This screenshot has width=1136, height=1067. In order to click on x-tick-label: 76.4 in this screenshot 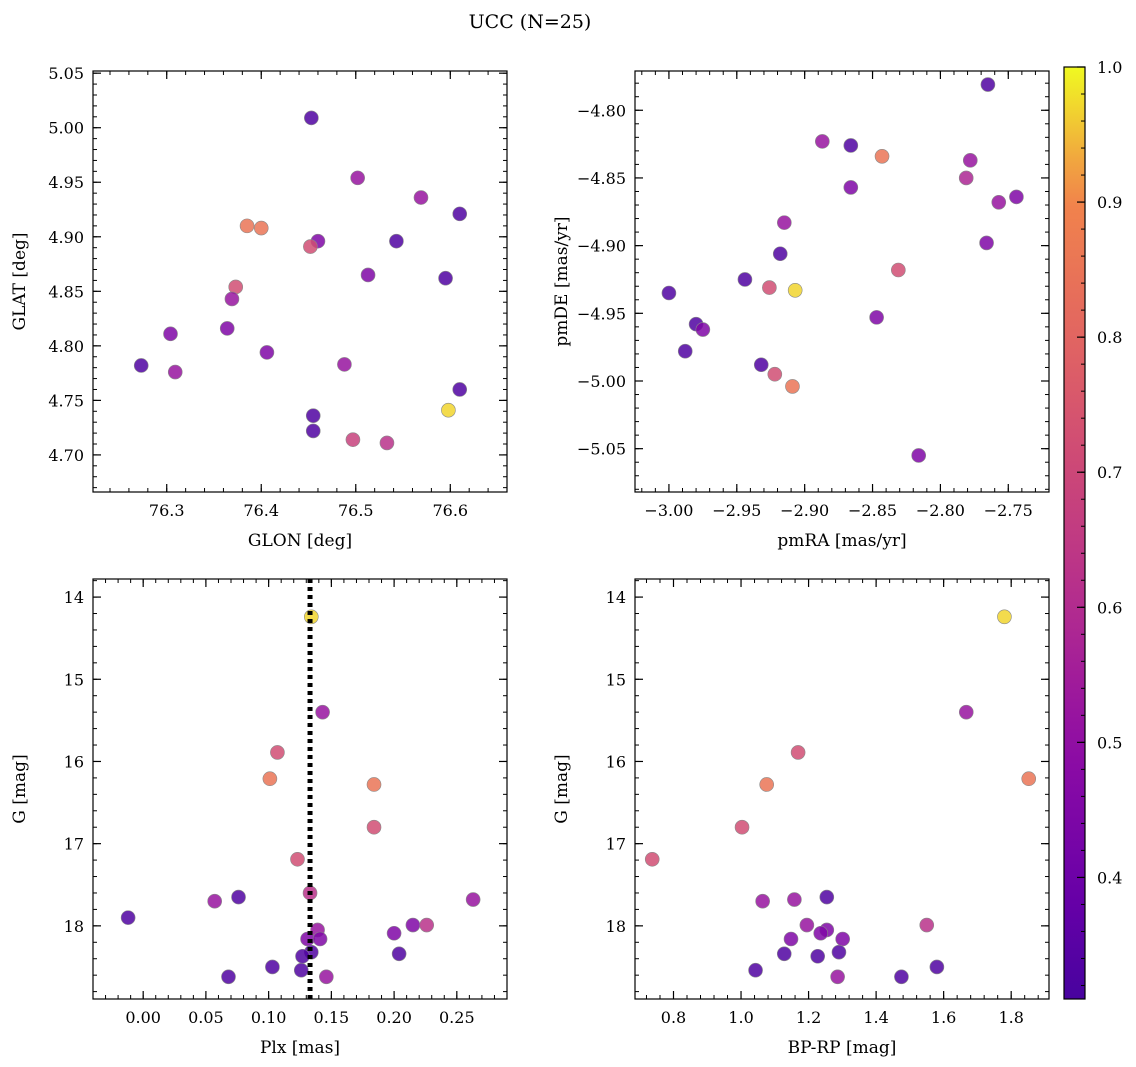, I will do `click(261, 510)`.